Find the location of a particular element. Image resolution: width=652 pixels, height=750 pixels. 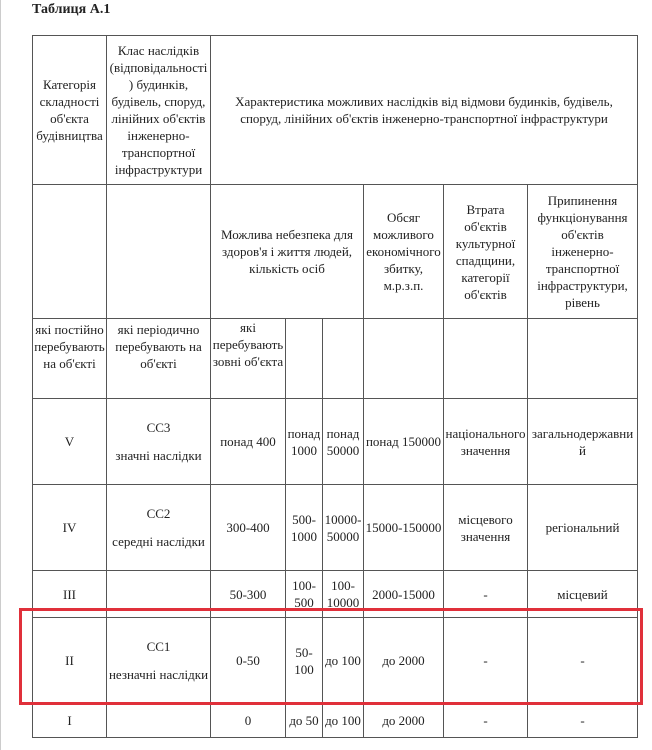

class-code: CC1 is located at coordinates (158, 646).